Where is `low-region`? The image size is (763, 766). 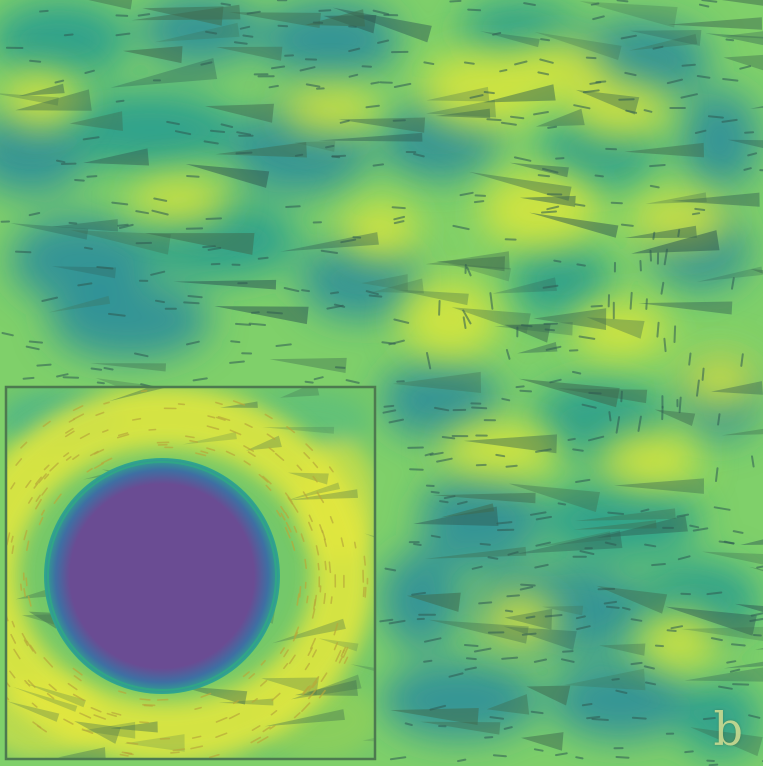
low-region is located at coordinates (720, 140).